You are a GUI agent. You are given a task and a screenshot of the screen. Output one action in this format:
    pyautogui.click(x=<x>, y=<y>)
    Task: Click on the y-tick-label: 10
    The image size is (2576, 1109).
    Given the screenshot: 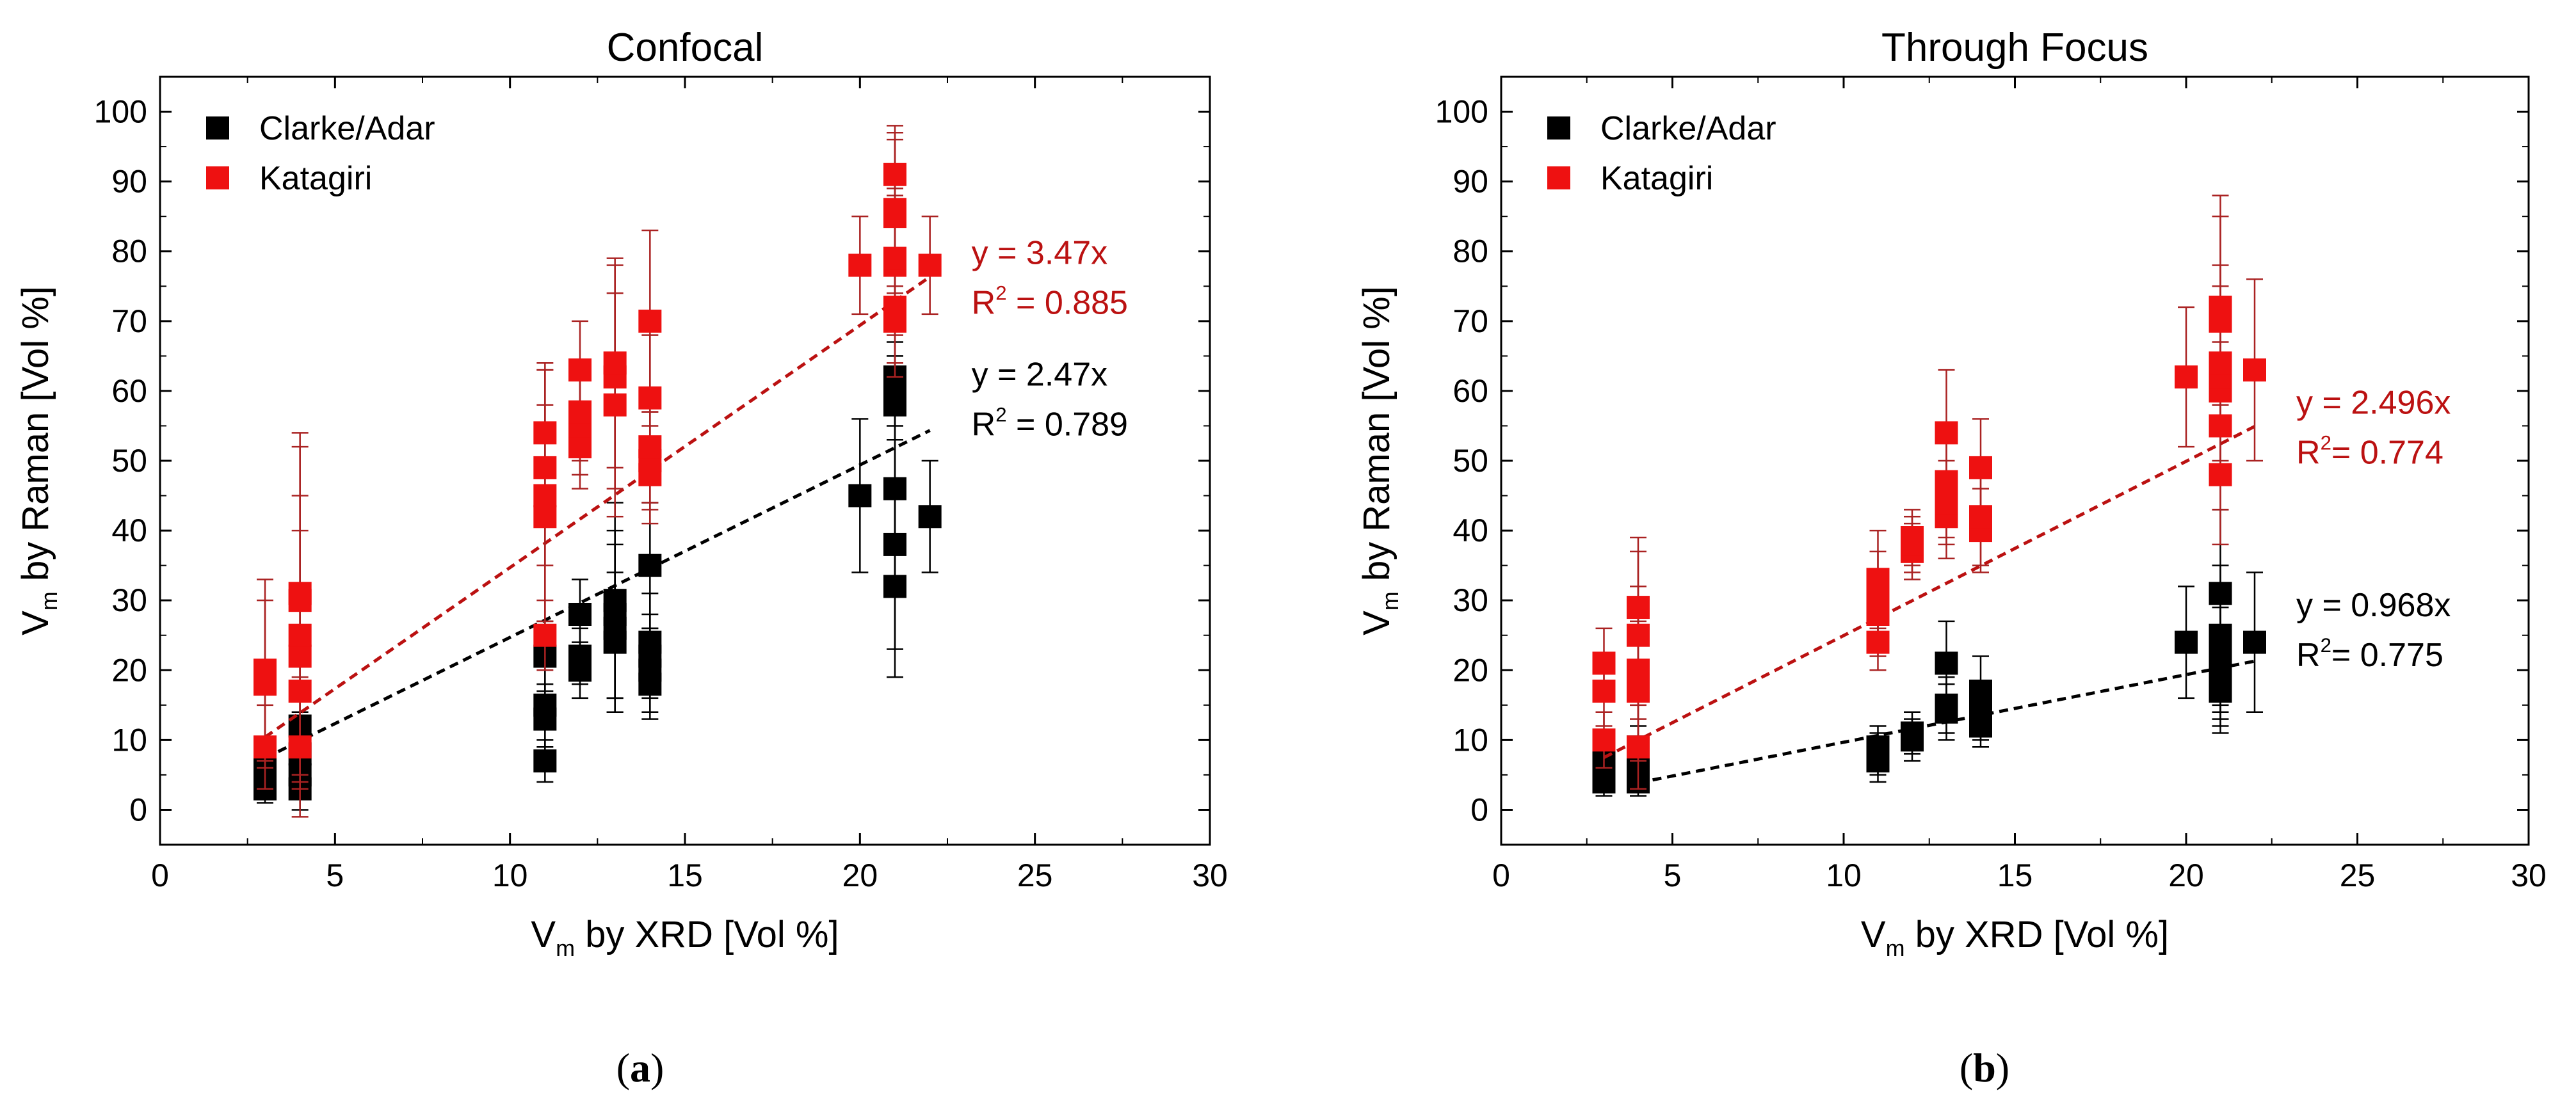 What is the action you would take?
    pyautogui.click(x=1470, y=740)
    